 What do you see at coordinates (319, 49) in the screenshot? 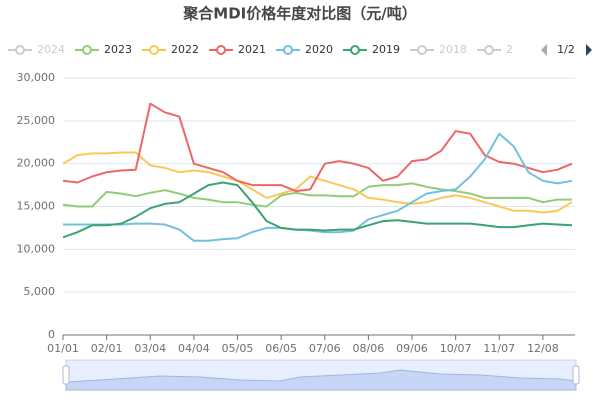
I see `legend-label: 2020` at bounding box center [319, 49].